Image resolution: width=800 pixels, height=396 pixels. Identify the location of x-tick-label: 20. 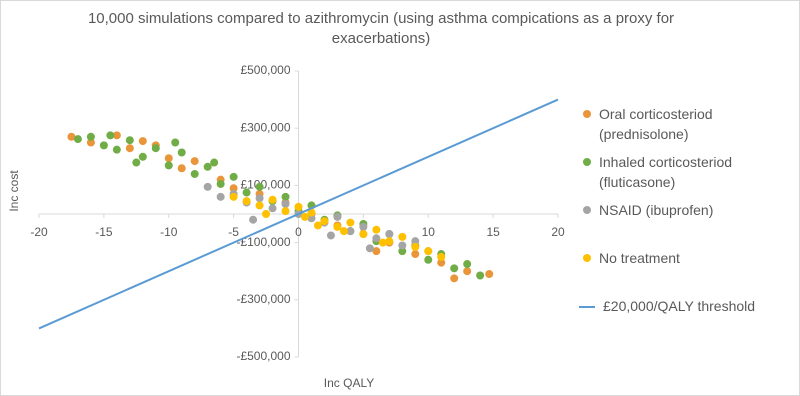
(558, 232).